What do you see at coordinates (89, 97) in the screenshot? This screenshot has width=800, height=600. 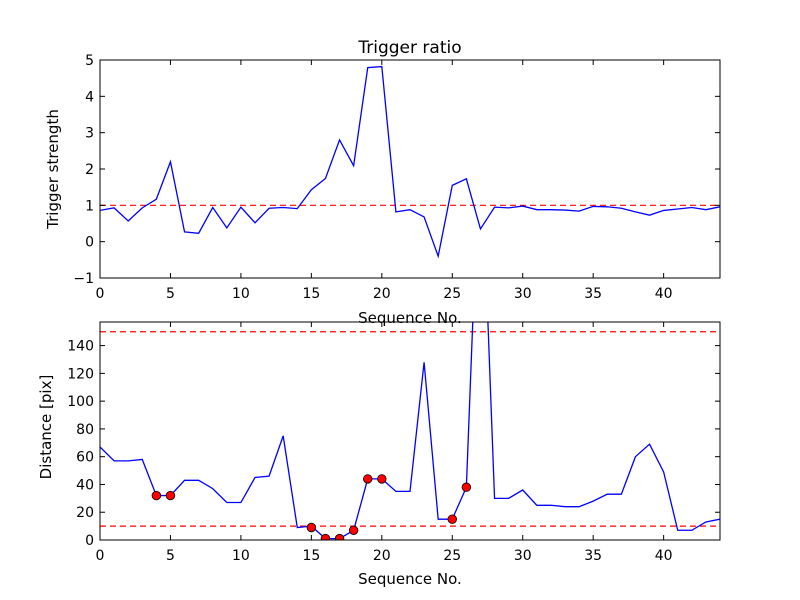 I see `y-tick-label: 4` at bounding box center [89, 97].